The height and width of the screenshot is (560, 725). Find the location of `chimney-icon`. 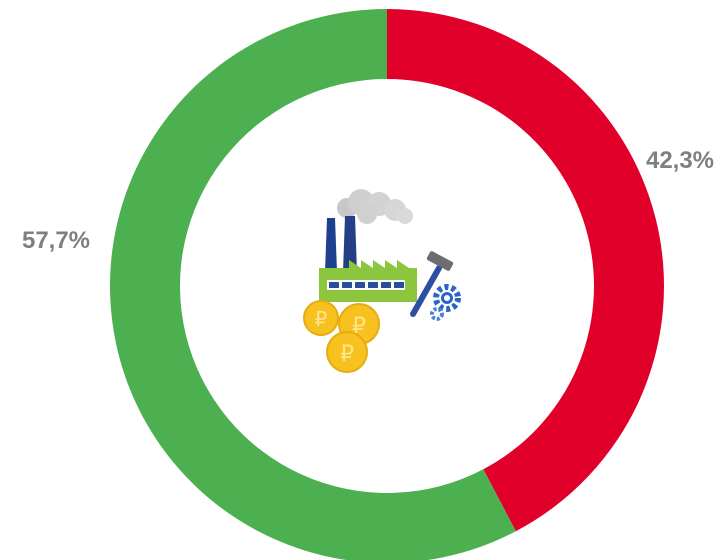

chimney-icon is located at coordinates (341, 244).